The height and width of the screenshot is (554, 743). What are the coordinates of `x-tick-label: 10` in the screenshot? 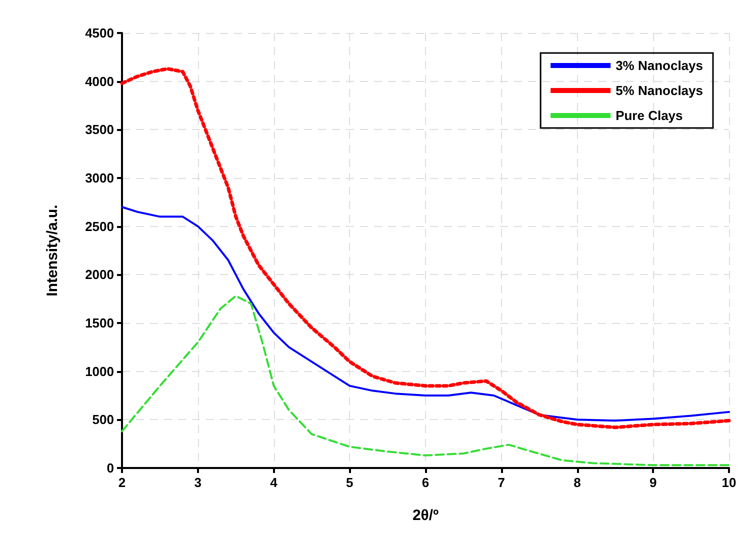 It's located at (729, 482).